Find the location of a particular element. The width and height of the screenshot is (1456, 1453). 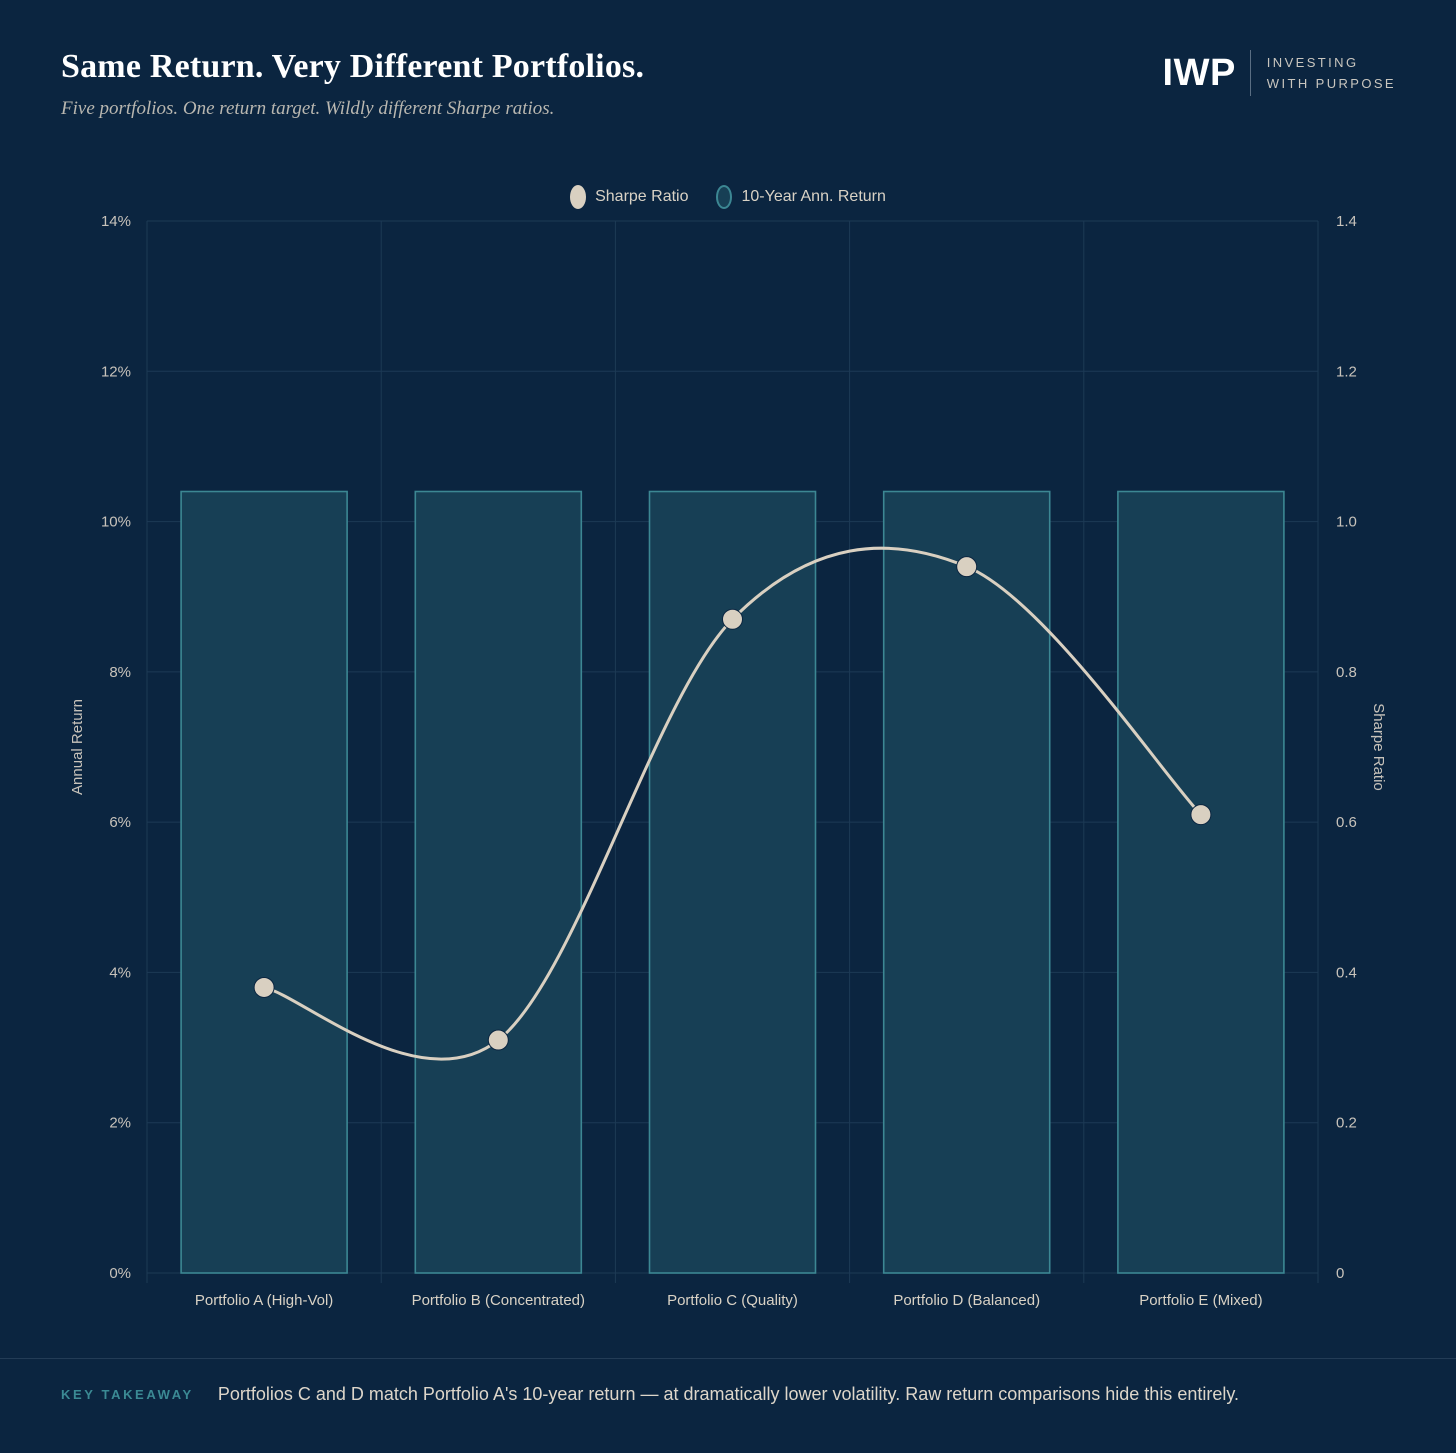

takeaway-label: KEY TAKEAWAY is located at coordinates (127, 1394).